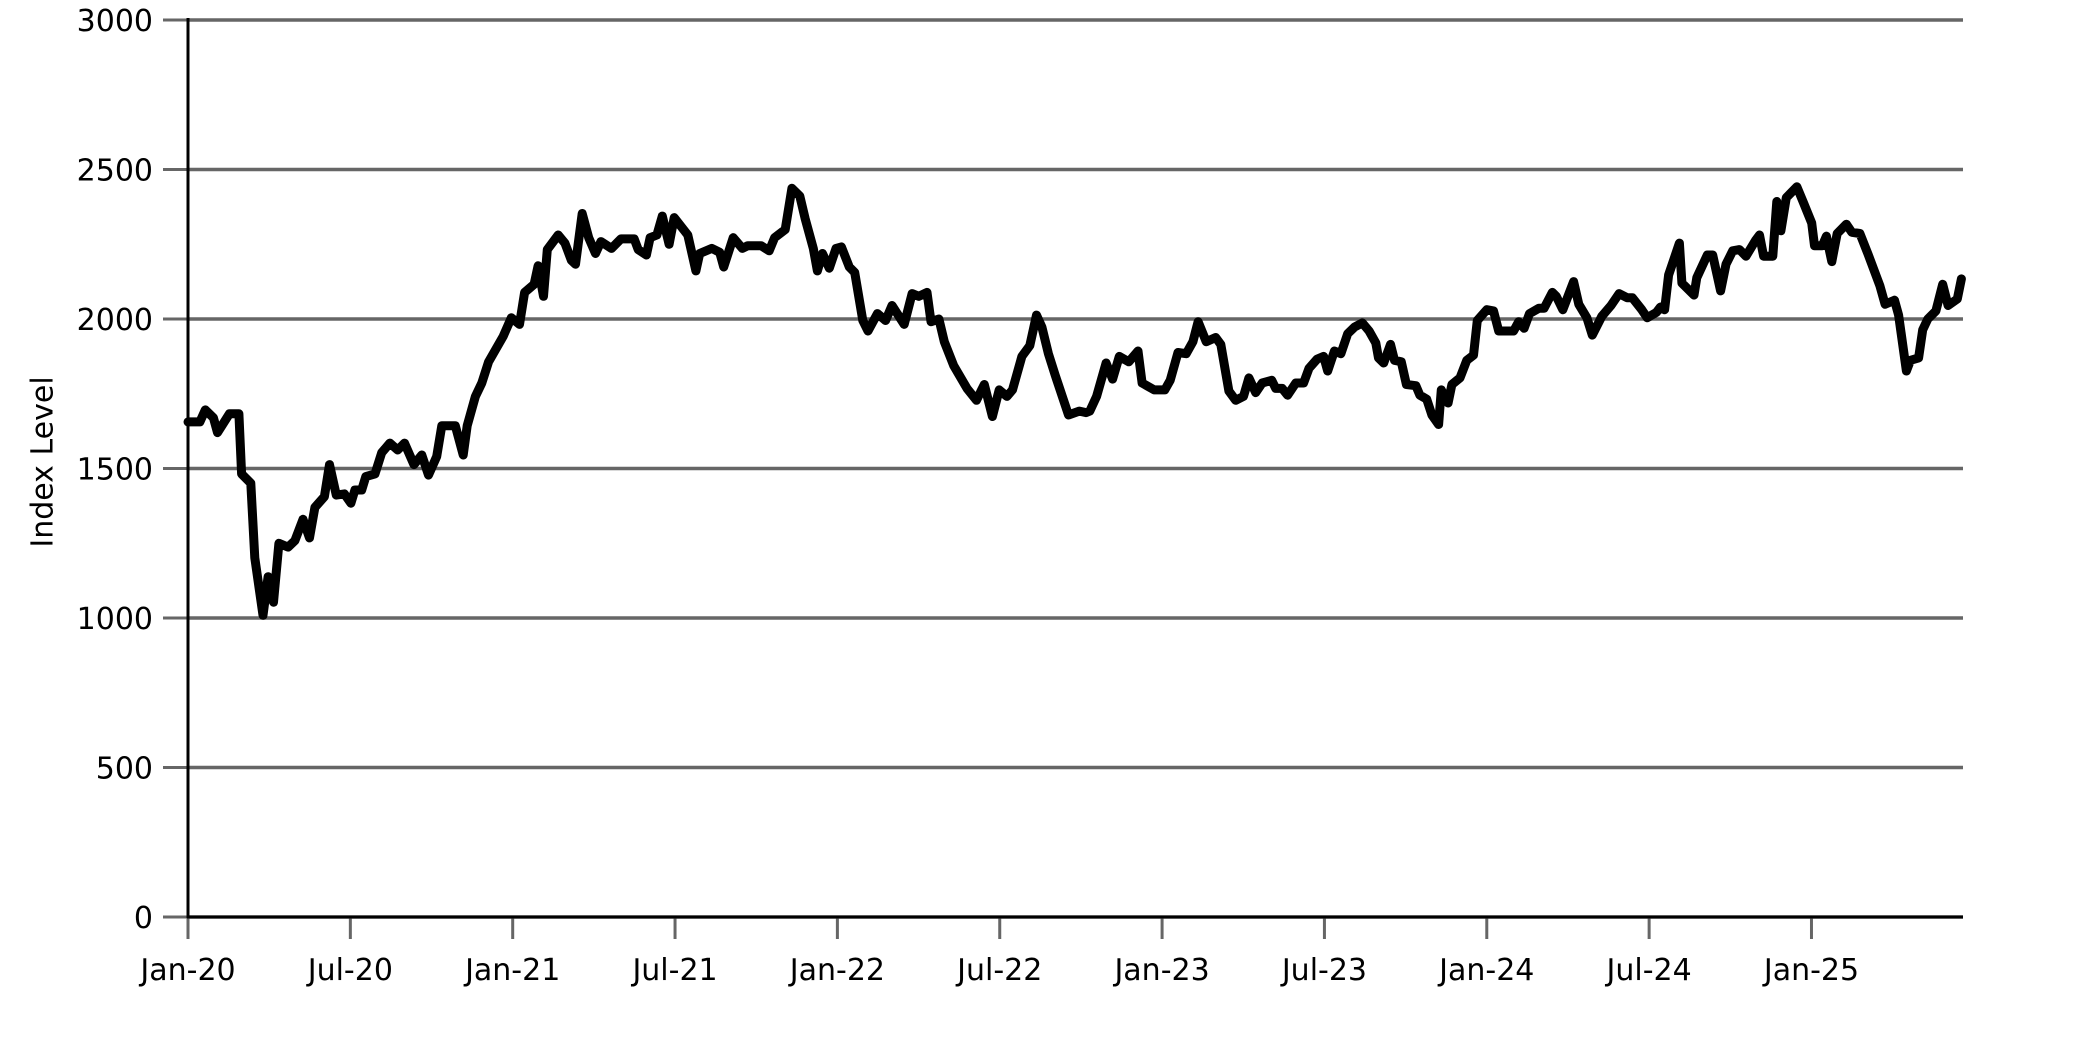 The width and height of the screenshot is (2083, 1042). Describe the element at coordinates (349, 970) in the screenshot. I see `x-tick-label: Jul-20` at that location.